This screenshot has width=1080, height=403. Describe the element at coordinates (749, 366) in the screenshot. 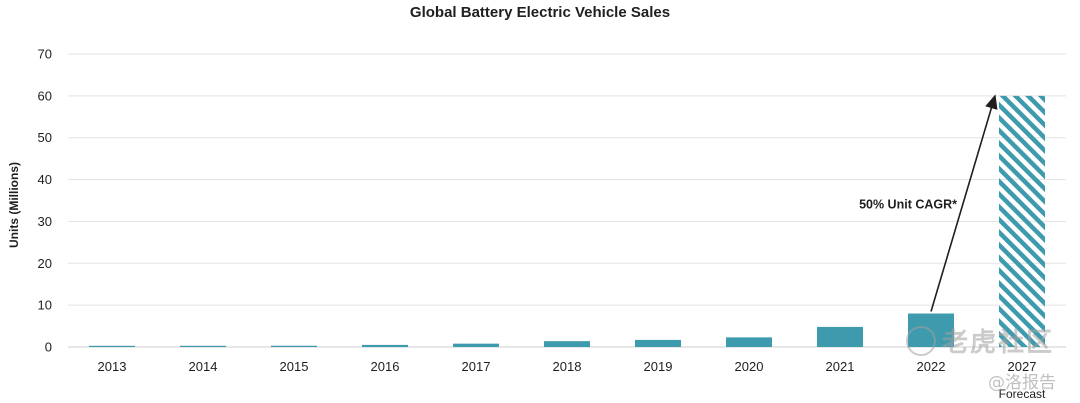

I see `x-tick-label: 2020` at that location.